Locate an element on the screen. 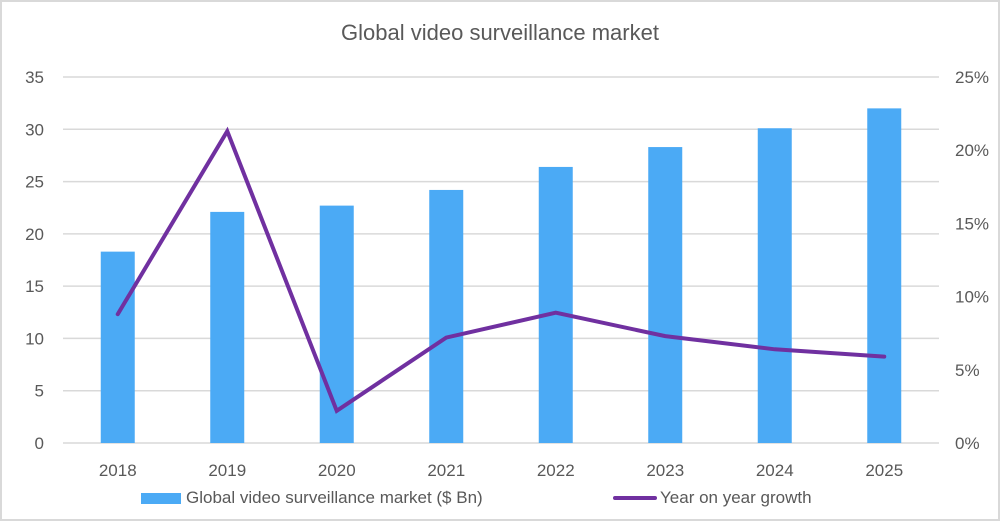 The width and height of the screenshot is (1000, 523). bar-2019 is located at coordinates (227, 327).